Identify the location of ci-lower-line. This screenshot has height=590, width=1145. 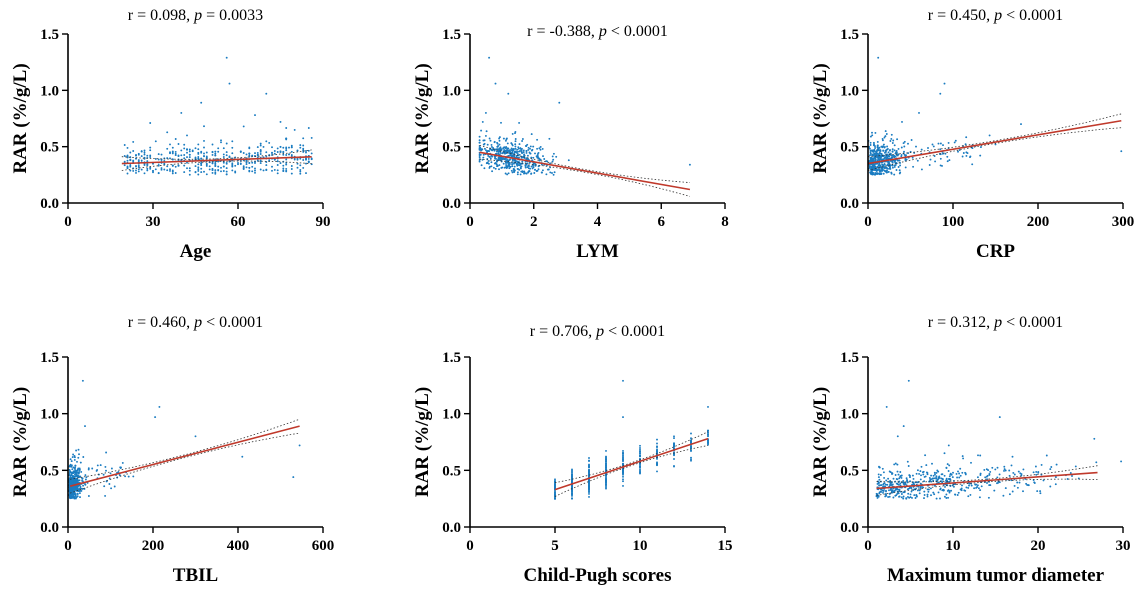
(994, 149).